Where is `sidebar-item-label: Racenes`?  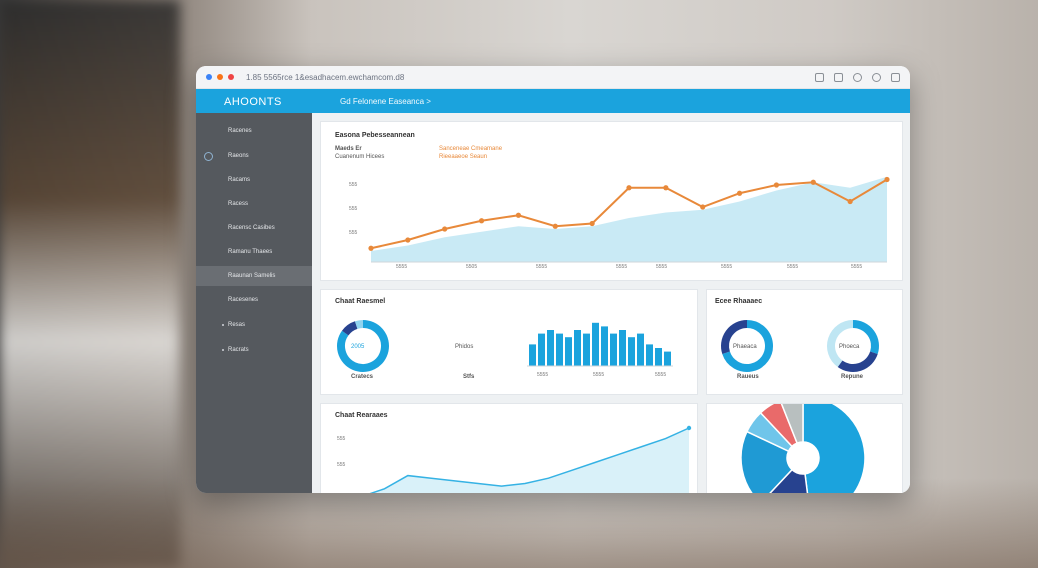
sidebar-item-label: Racenes is located at coordinates (240, 131).